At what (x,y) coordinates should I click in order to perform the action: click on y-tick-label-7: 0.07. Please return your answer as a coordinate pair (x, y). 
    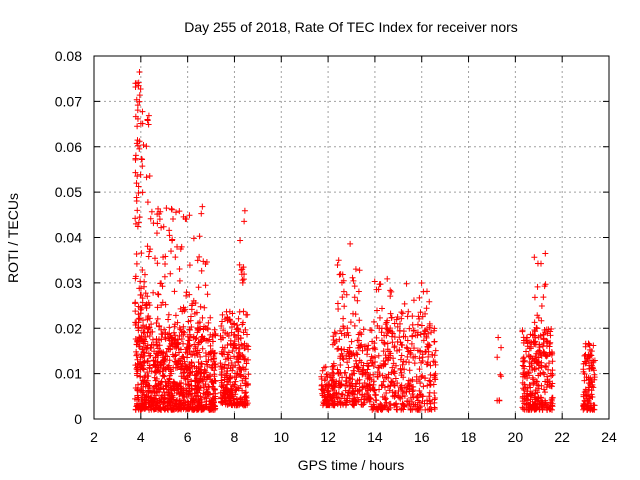
    Looking at the image, I should click on (68, 101).